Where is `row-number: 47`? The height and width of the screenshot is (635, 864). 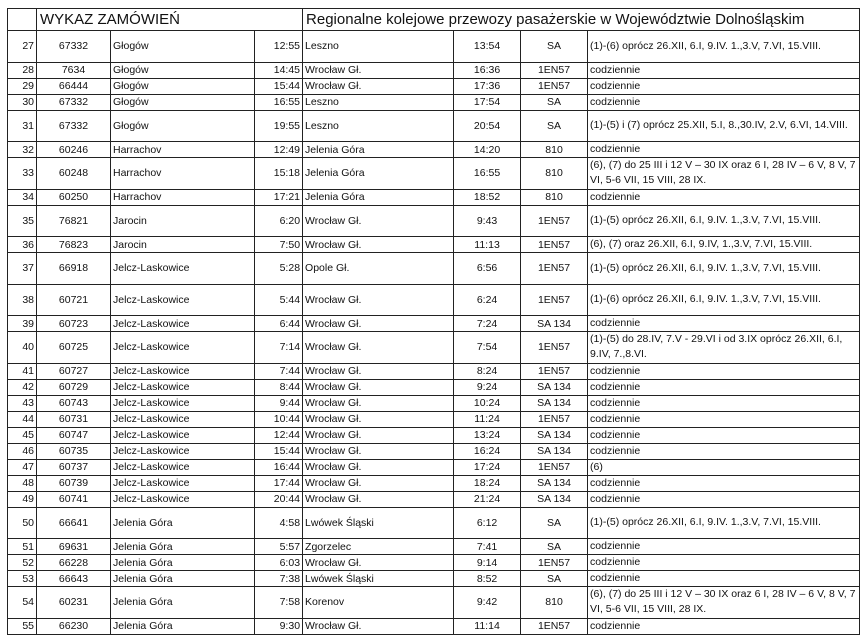
row-number: 47 is located at coordinates (22, 467).